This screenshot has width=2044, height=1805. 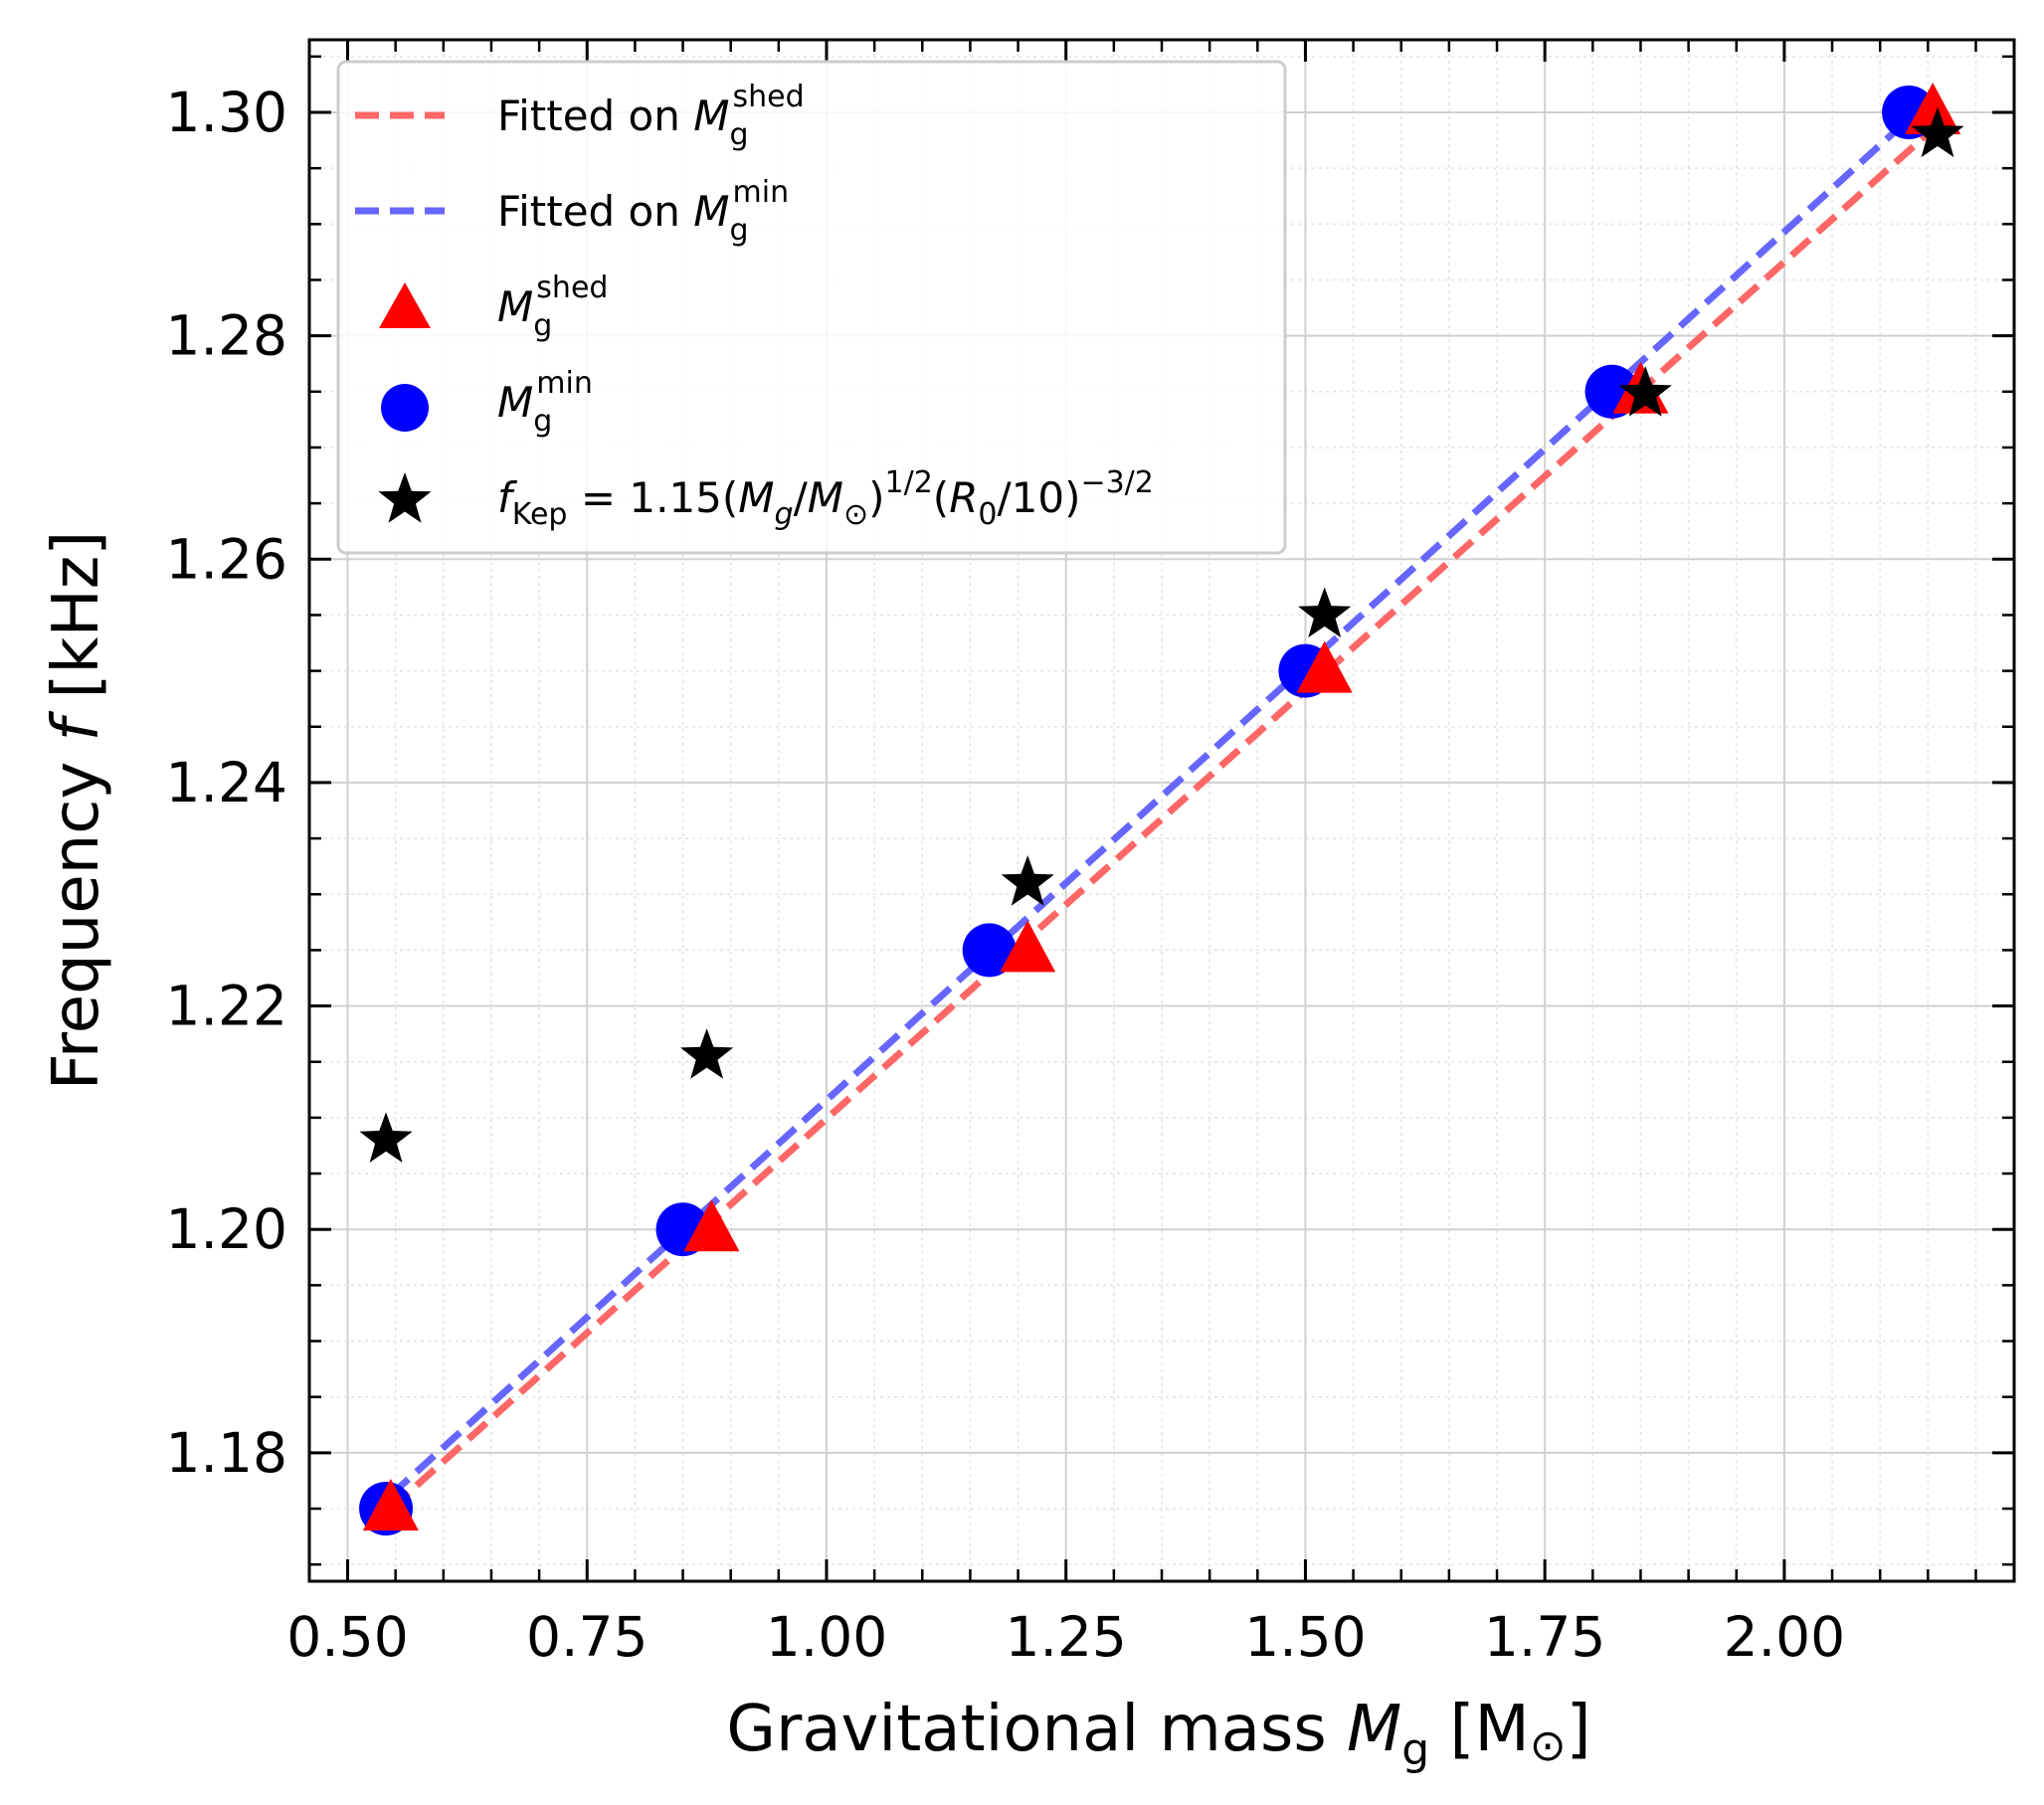 I want to click on legend-label-kepler: fKep = 1.15(Mg/M⊙)1/2(R0/10)−3/2, so click(x=826, y=498).